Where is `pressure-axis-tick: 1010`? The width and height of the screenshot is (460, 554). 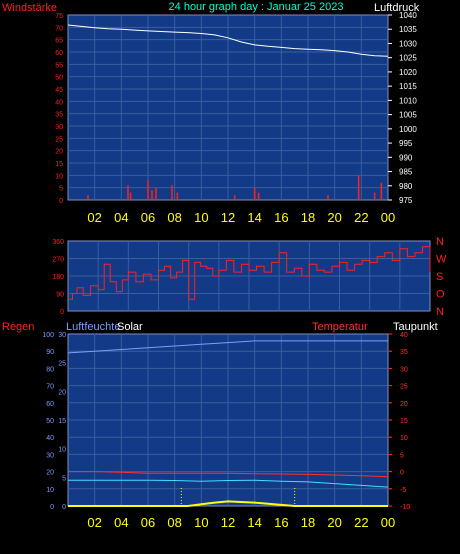
pressure-axis-tick: 1010 is located at coordinates (408, 100).